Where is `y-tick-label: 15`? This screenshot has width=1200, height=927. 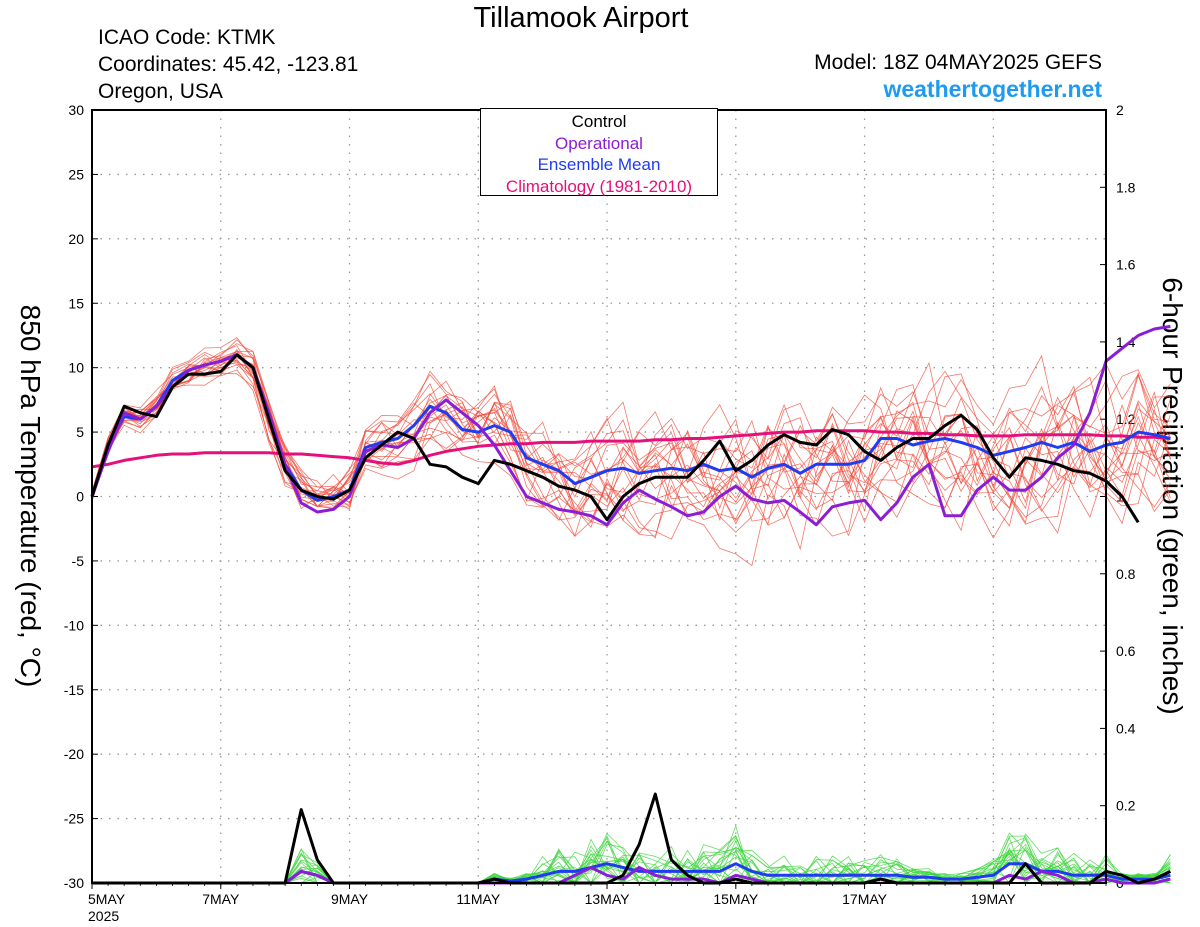
y-tick-label: 15 is located at coordinates (76, 303).